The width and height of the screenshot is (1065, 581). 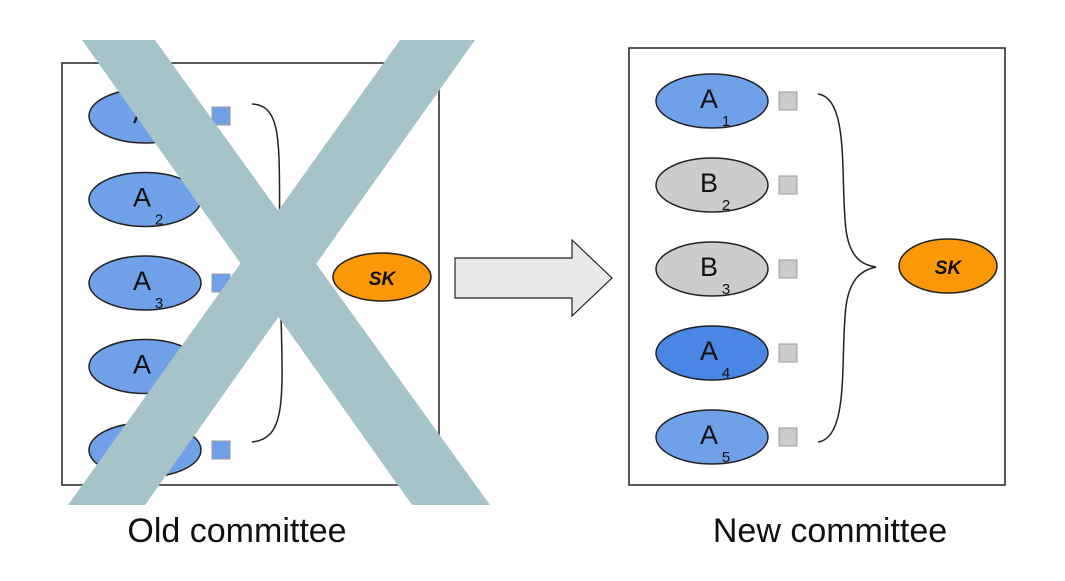 What do you see at coordinates (159, 220) in the screenshot?
I see `old-member-index: 2` at bounding box center [159, 220].